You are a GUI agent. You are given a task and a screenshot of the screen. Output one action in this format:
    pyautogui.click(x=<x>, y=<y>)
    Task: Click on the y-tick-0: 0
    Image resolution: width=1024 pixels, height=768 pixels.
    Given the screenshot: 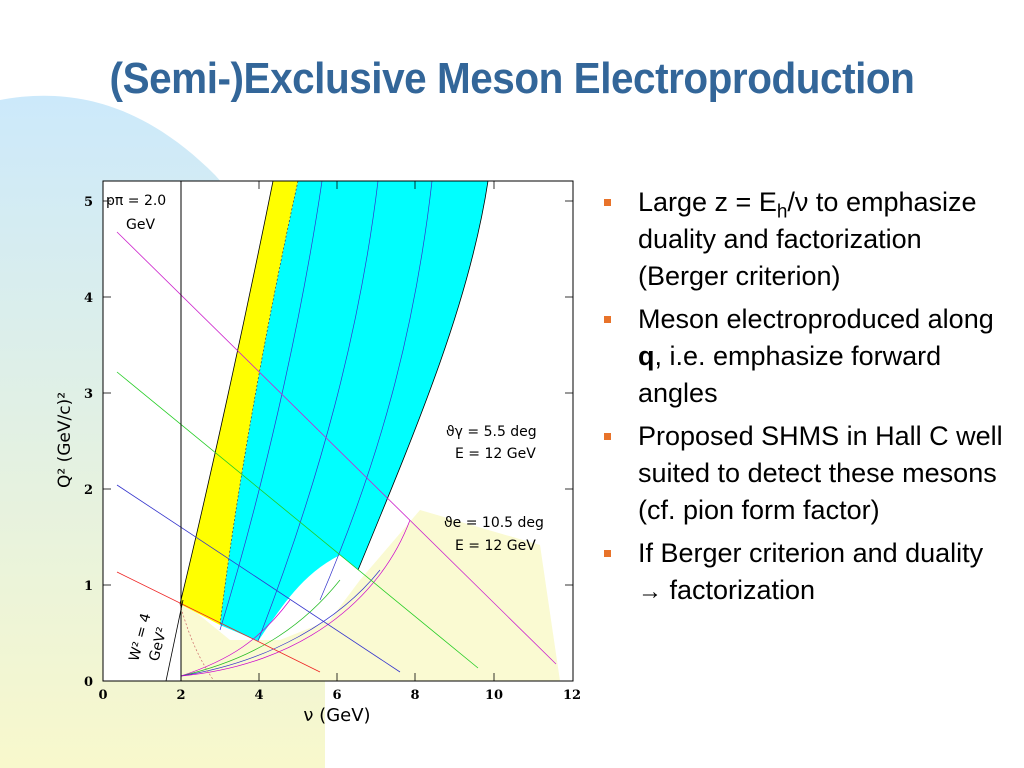 What is the action you would take?
    pyautogui.click(x=88, y=682)
    